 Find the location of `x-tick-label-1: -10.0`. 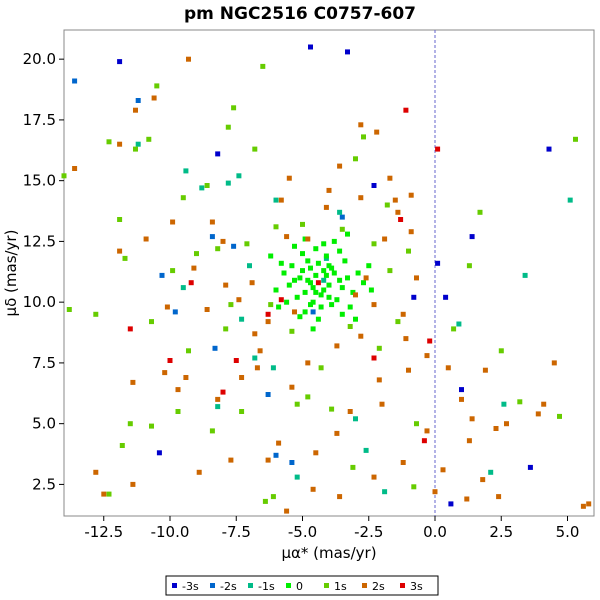

x-tick-label-1: -10.0 is located at coordinates (170, 532).